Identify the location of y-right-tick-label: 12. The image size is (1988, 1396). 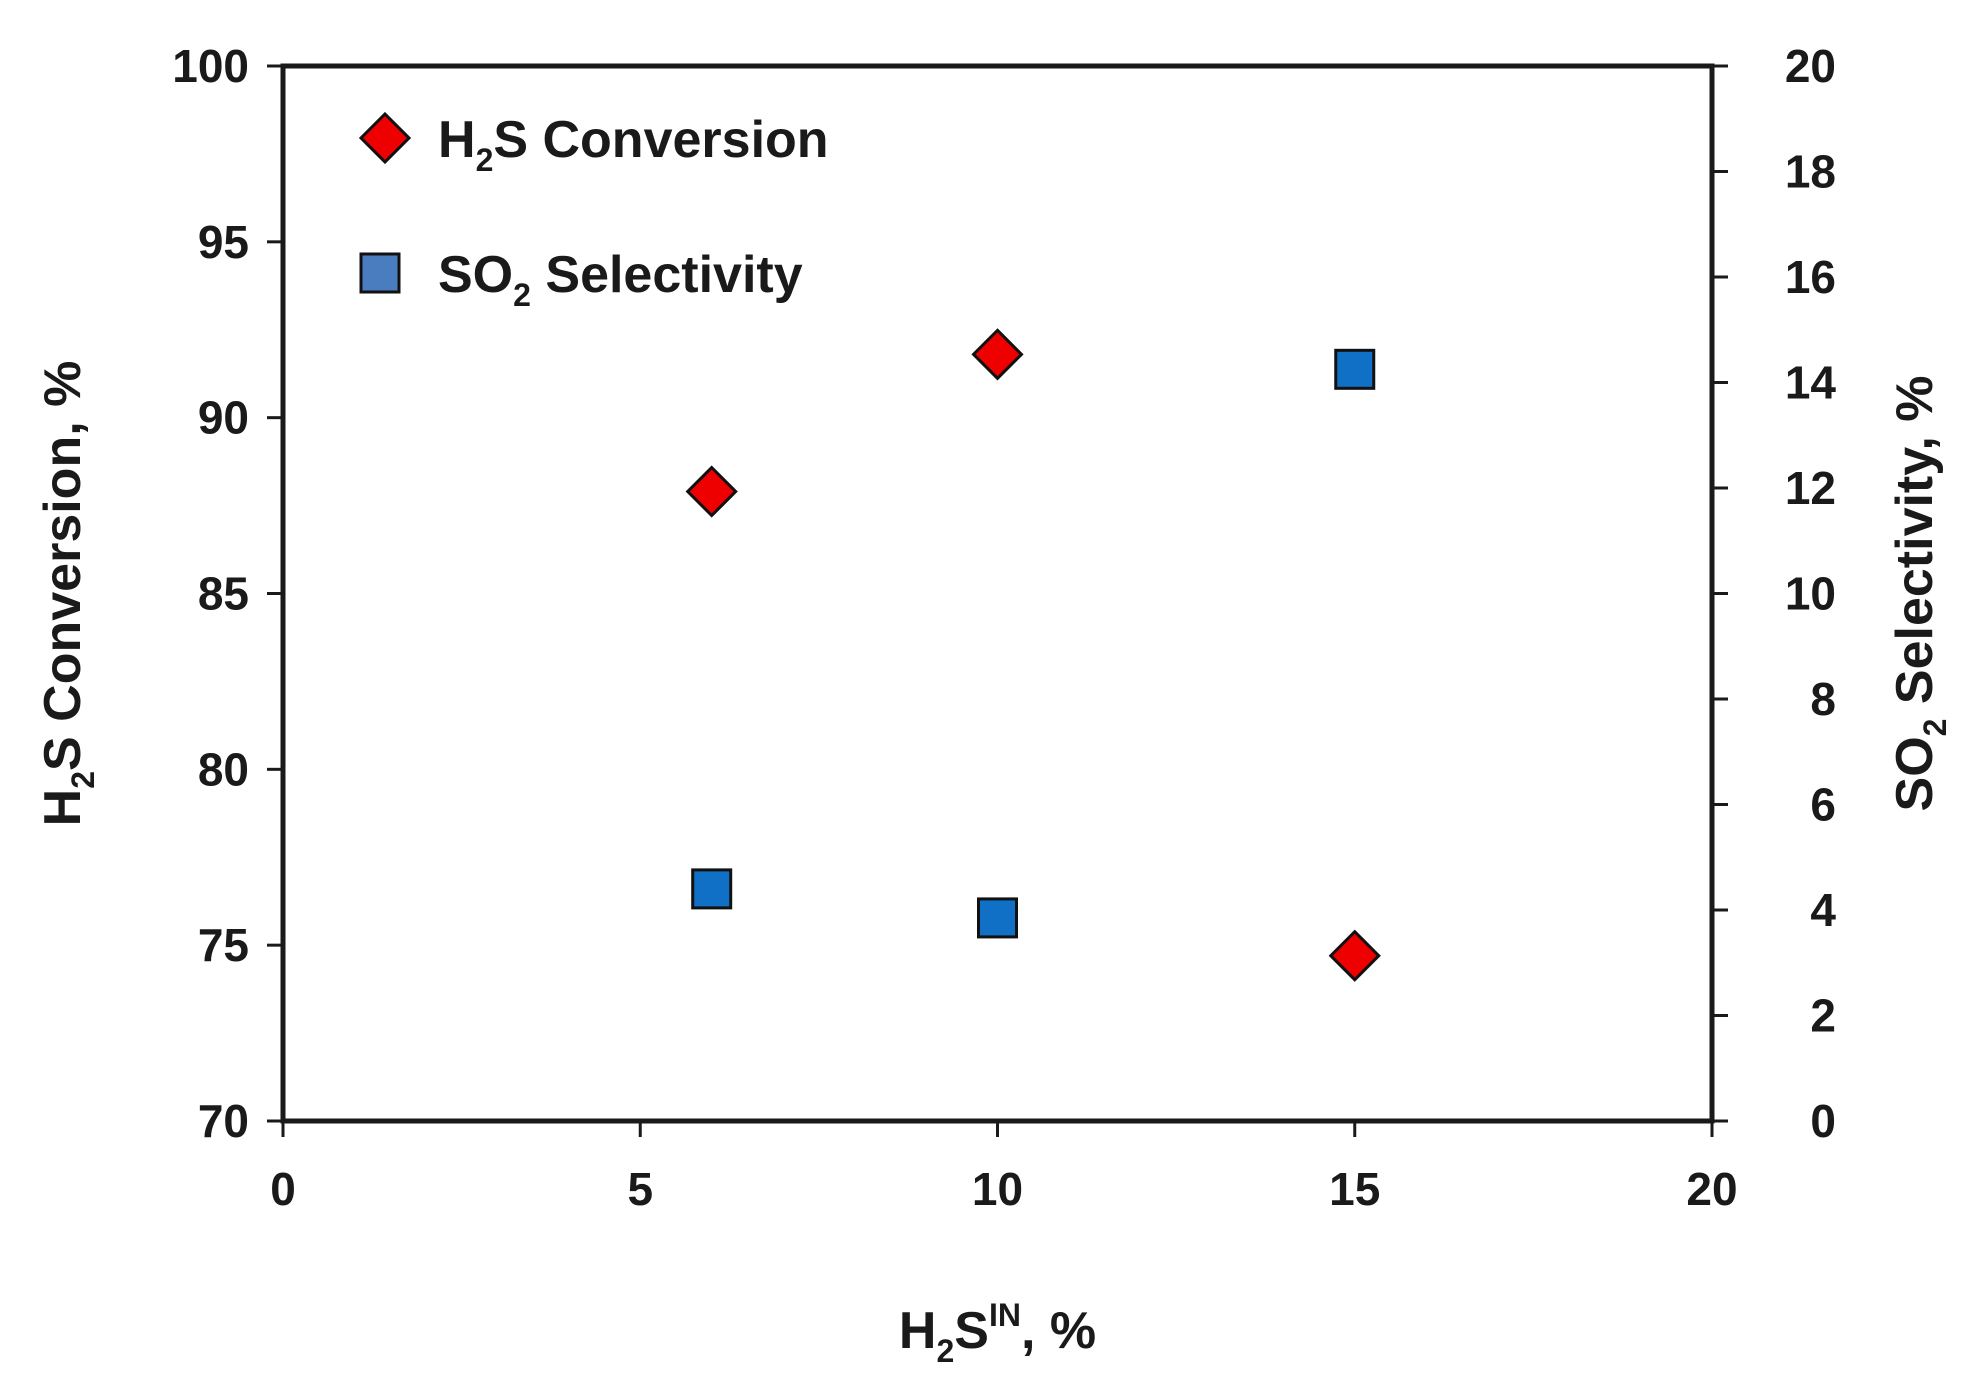
(1810, 488).